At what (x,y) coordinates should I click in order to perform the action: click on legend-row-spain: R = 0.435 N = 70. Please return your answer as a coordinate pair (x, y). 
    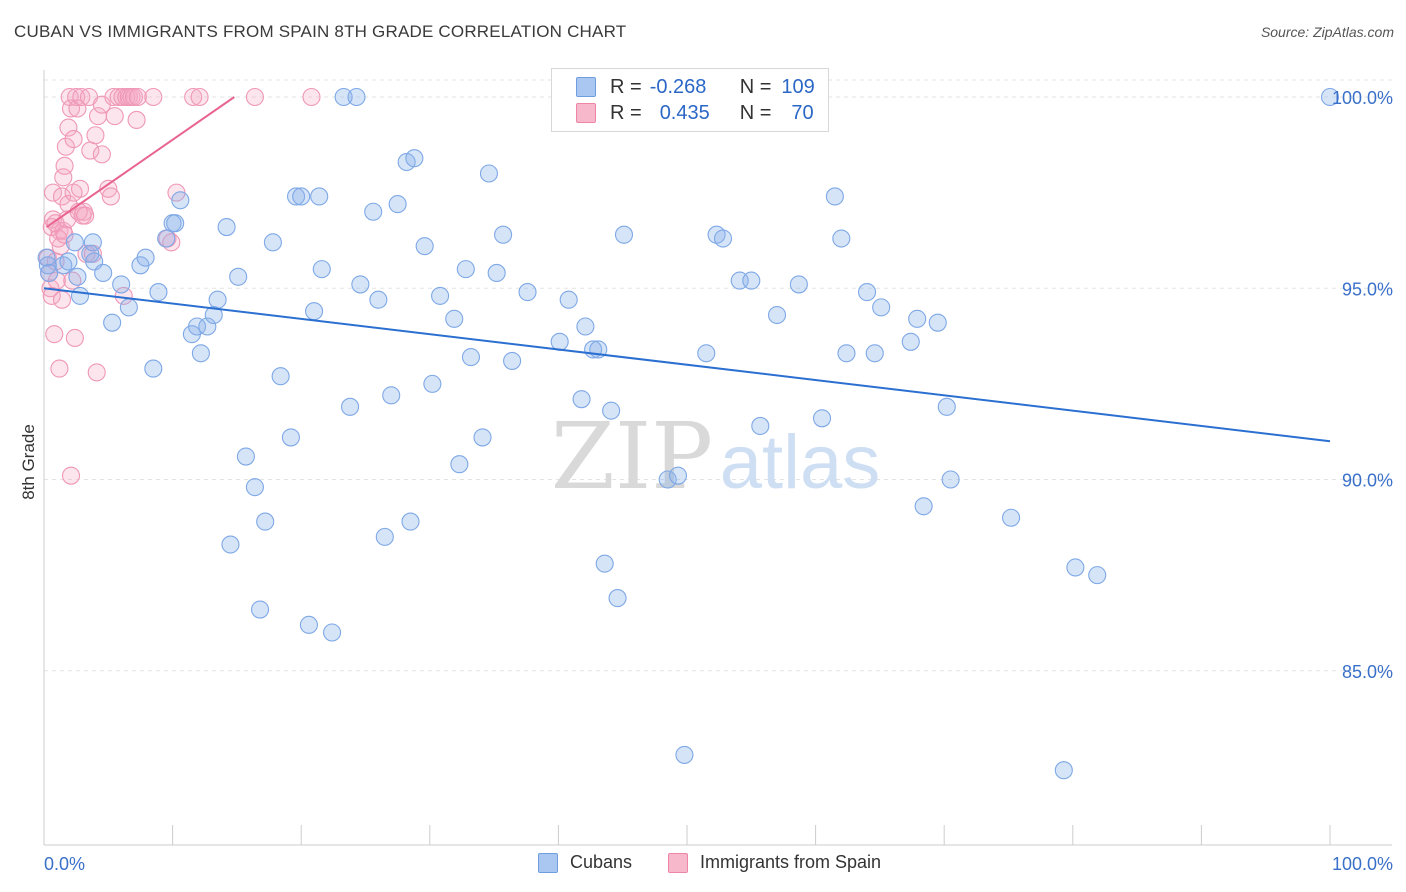
    Looking at the image, I should click on (695, 113).